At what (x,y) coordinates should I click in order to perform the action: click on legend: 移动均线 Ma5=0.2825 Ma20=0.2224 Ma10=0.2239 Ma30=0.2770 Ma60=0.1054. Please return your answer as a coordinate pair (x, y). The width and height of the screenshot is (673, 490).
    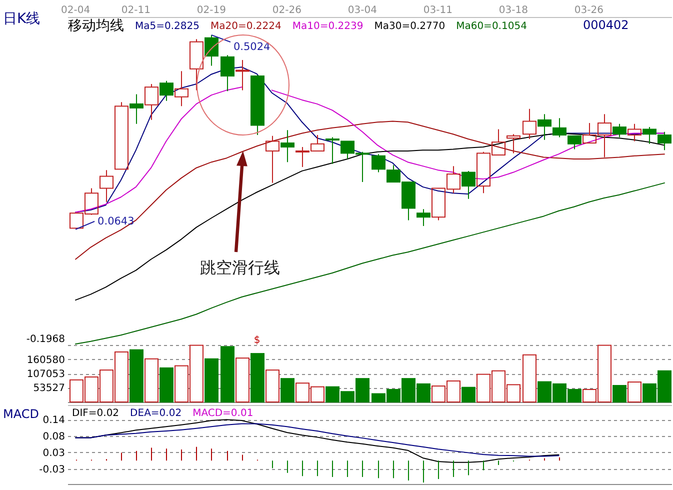
    Looking at the image, I should click on (297, 26).